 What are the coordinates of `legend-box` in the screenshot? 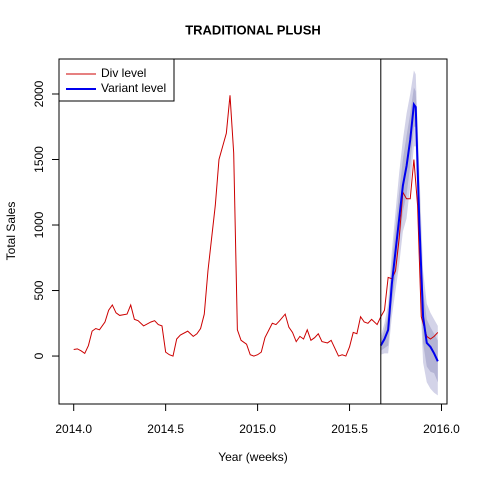 It's located at (116, 80).